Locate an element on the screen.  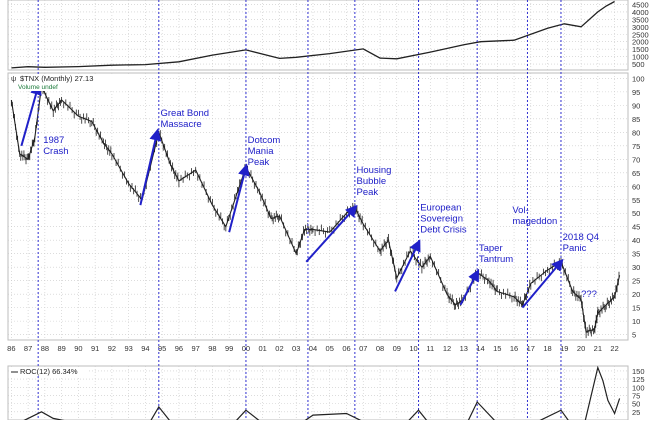
x-tick-label: 91 is located at coordinates (95, 348).